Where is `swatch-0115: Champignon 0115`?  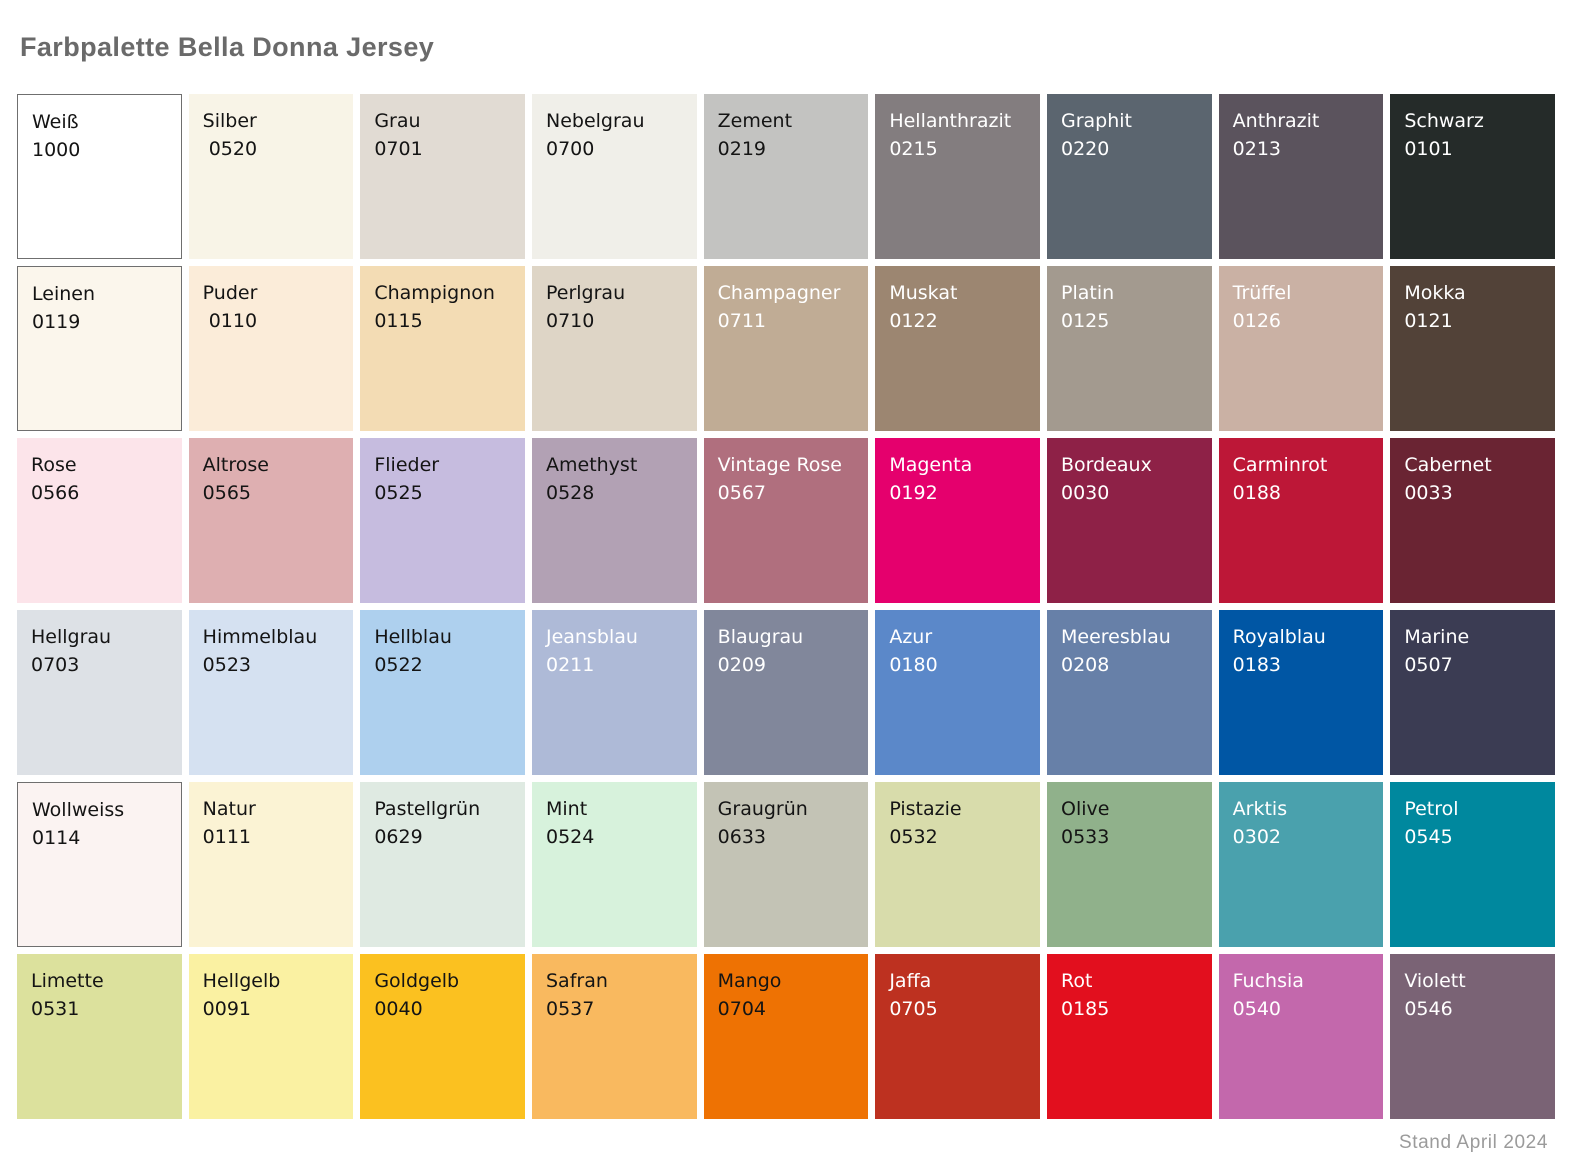
swatch-0115: Champignon 0115 is located at coordinates (442, 348).